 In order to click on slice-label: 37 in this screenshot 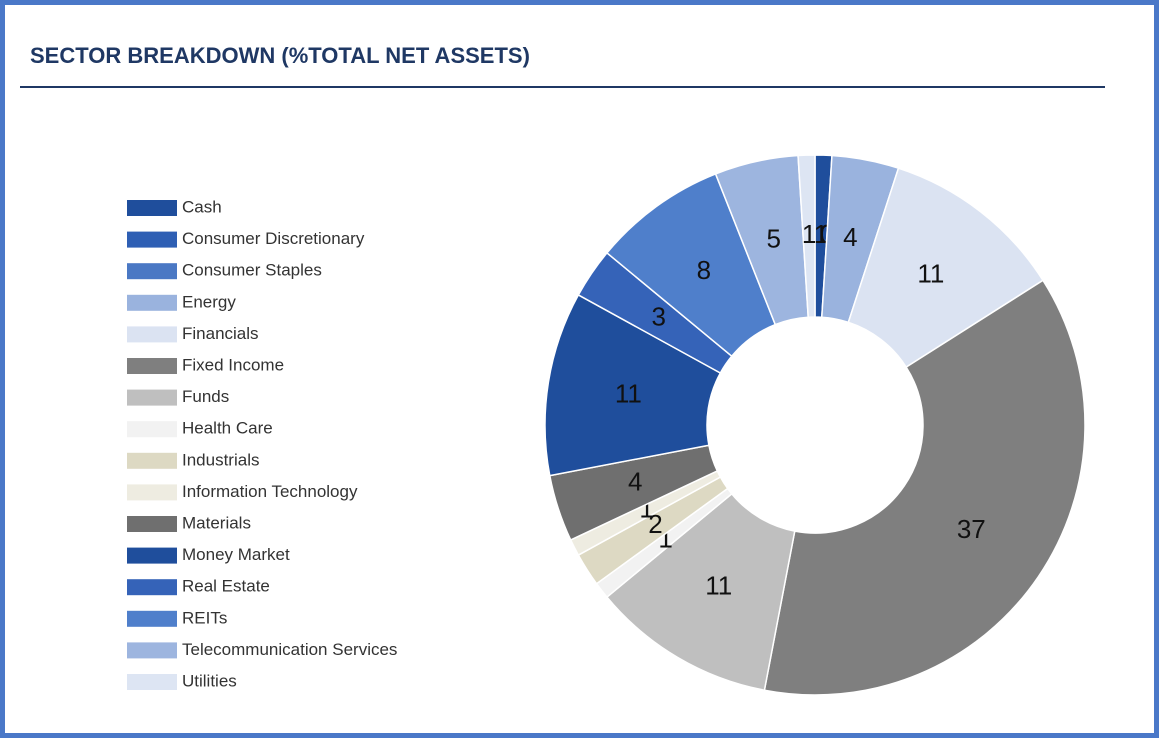, I will do `click(971, 529)`.